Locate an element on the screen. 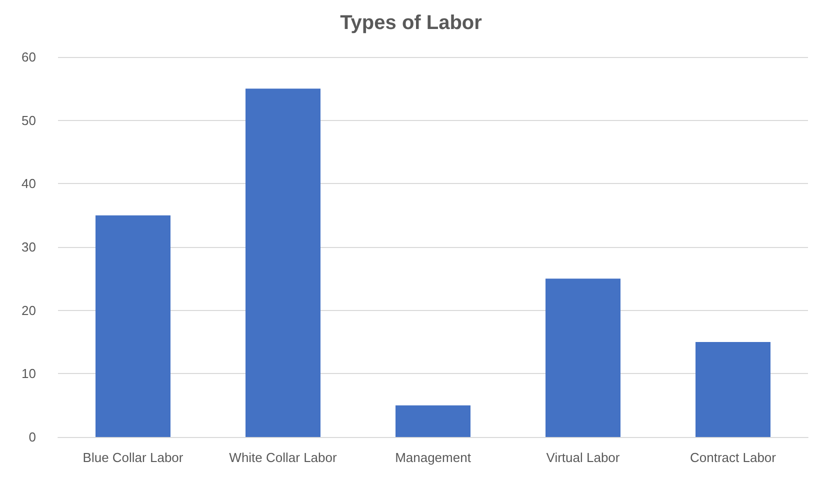 Image resolution: width=822 pixels, height=481 pixels. x-tick-label: Virtual Labor is located at coordinates (583, 457).